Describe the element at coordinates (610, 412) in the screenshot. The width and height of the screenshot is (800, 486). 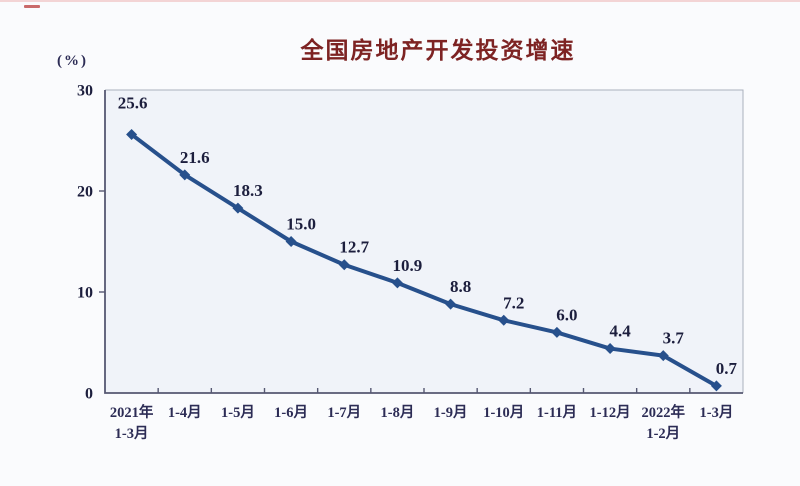
I see `x-tick-label: 1-12月` at that location.